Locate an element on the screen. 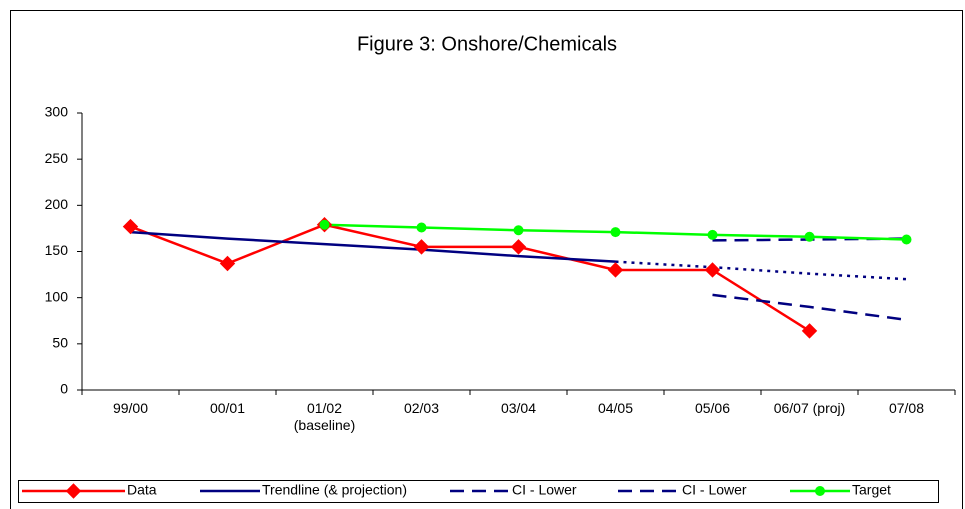 This screenshot has width=965, height=509. x-tick-label: 07/08 is located at coordinates (906, 408).